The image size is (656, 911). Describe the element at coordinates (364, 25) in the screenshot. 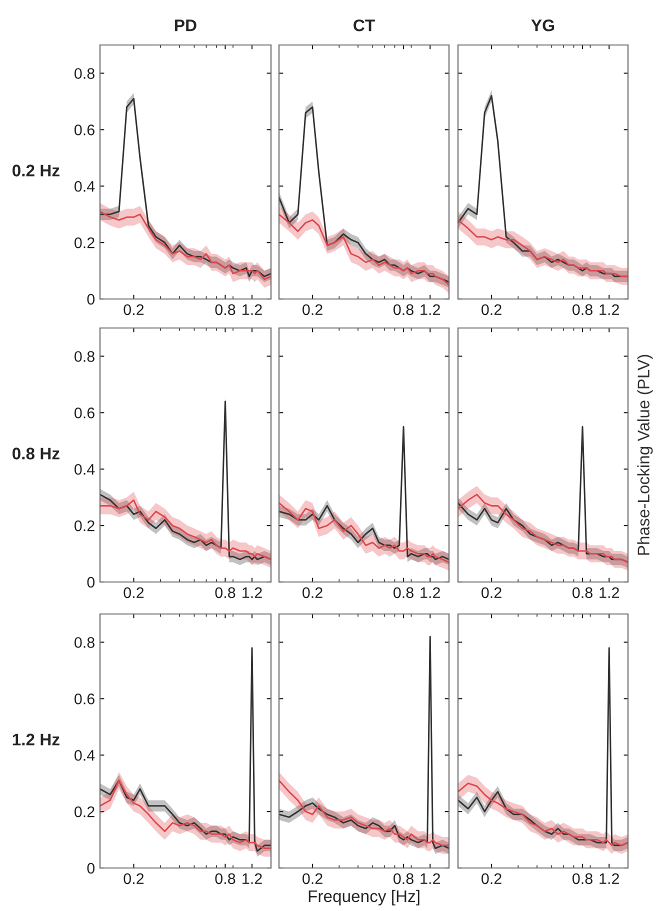

I see `chart-title: CT` at that location.